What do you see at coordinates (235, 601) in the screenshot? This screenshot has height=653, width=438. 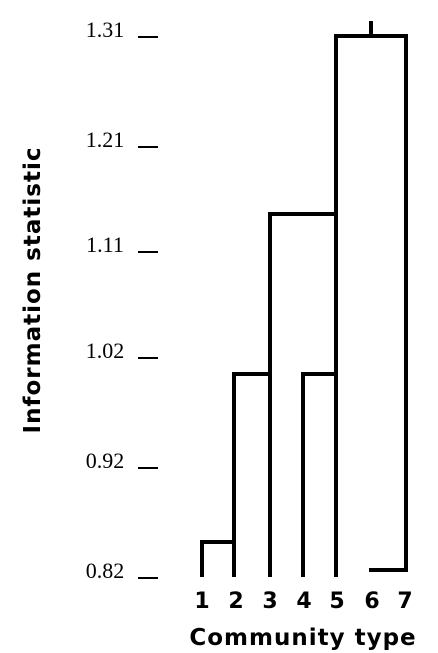 I see `leaf-label: 2` at bounding box center [235, 601].